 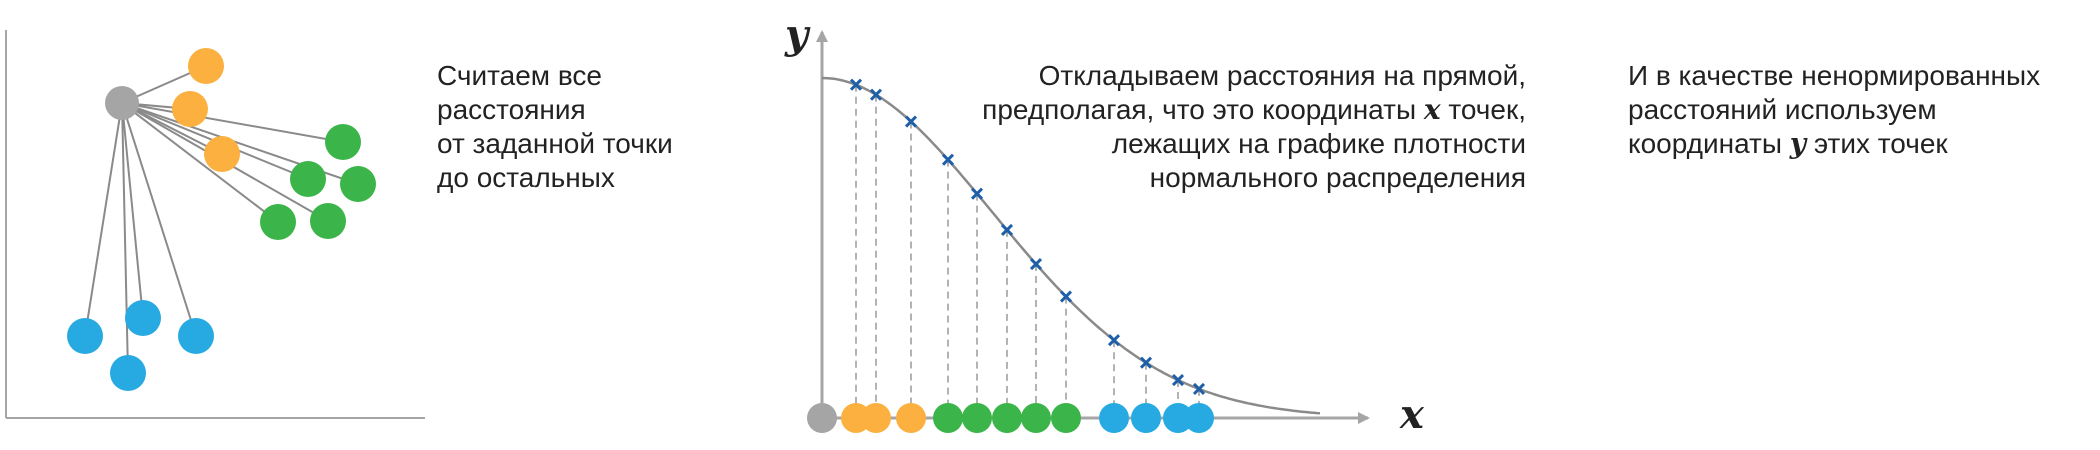 What do you see at coordinates (1705, 143) in the screenshot?
I see `caption-right-text: координаты` at bounding box center [1705, 143].